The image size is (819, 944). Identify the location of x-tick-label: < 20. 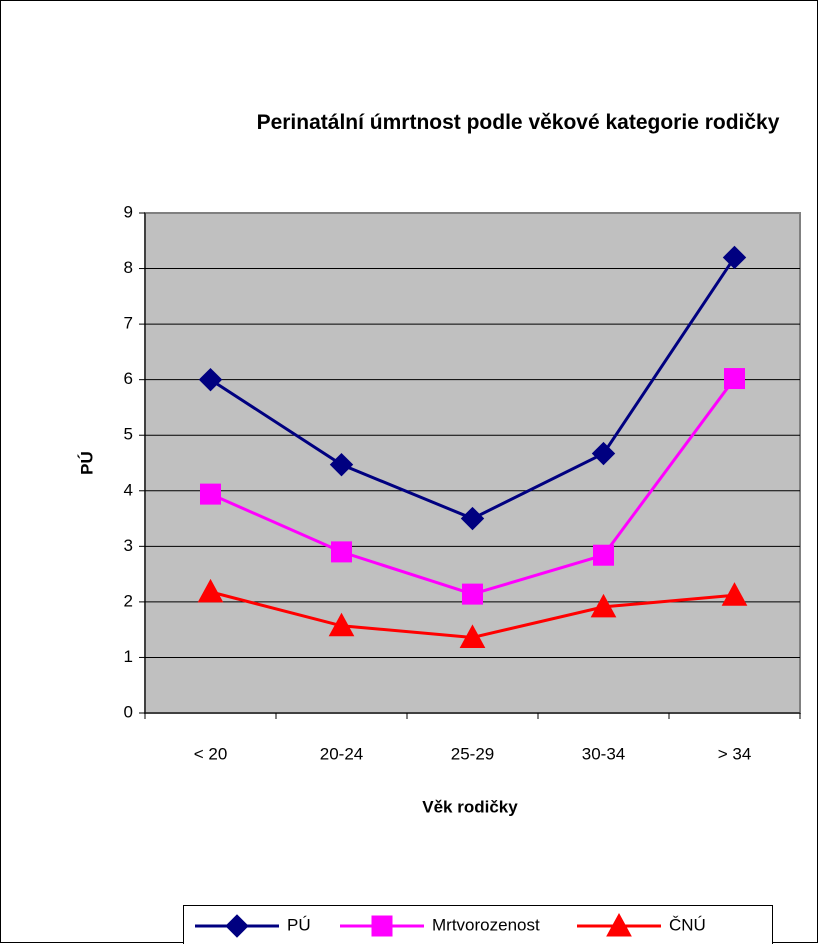
(211, 753).